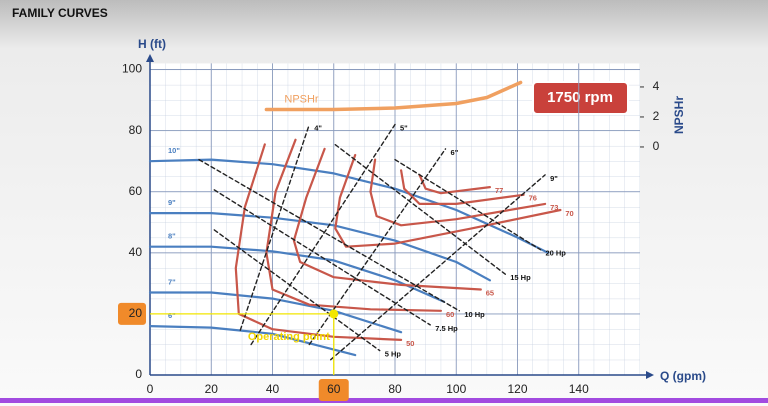  What do you see at coordinates (301, 99) in the screenshot?
I see `series-label: NPSHr` at bounding box center [301, 99].